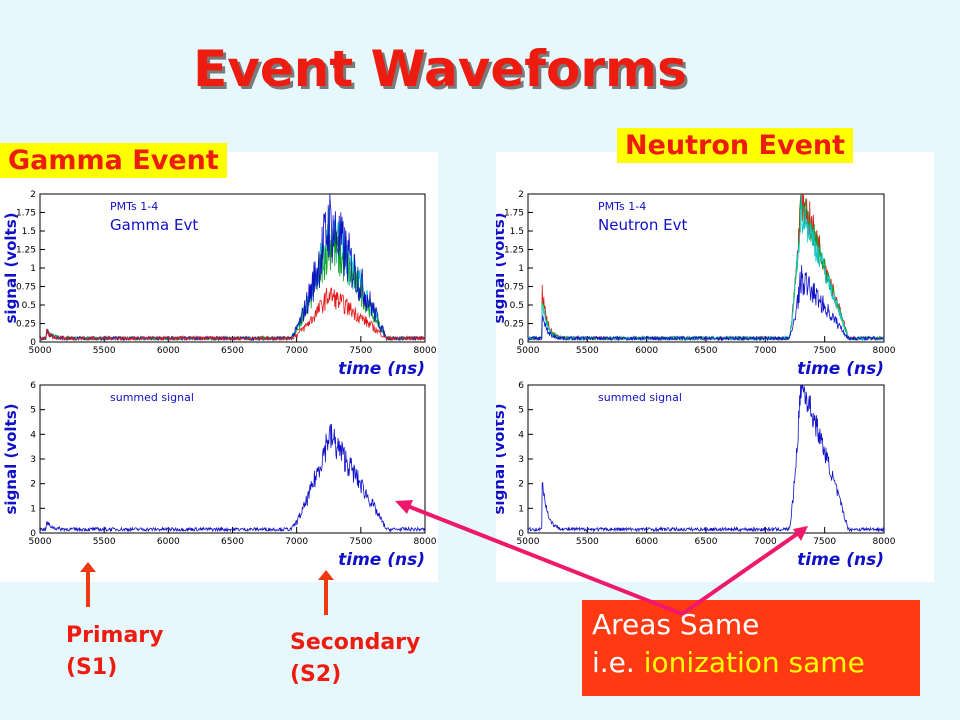 The height and width of the screenshot is (720, 960). Describe the element at coordinates (114, 652) in the screenshot. I see `primary-caption: Primary (S1)` at that location.